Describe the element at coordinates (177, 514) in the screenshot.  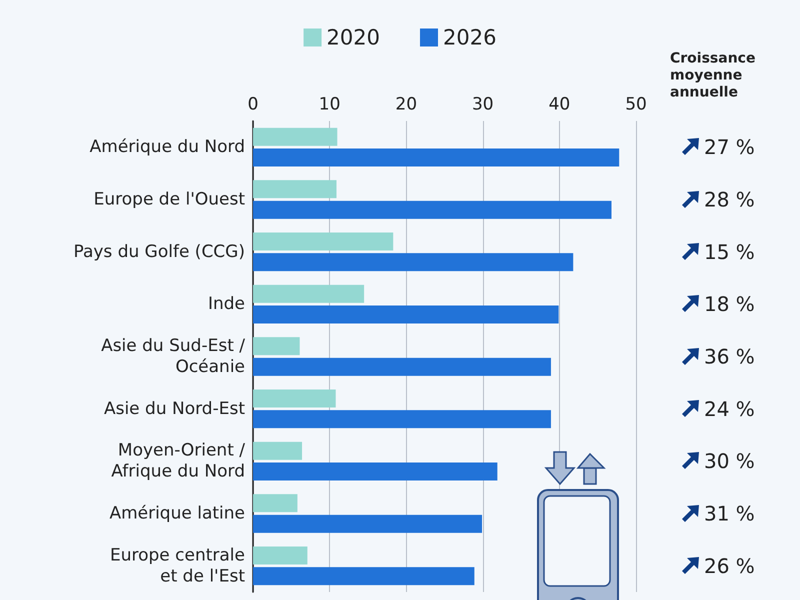
I see `y-tick-label: Amérique latine` at that location.